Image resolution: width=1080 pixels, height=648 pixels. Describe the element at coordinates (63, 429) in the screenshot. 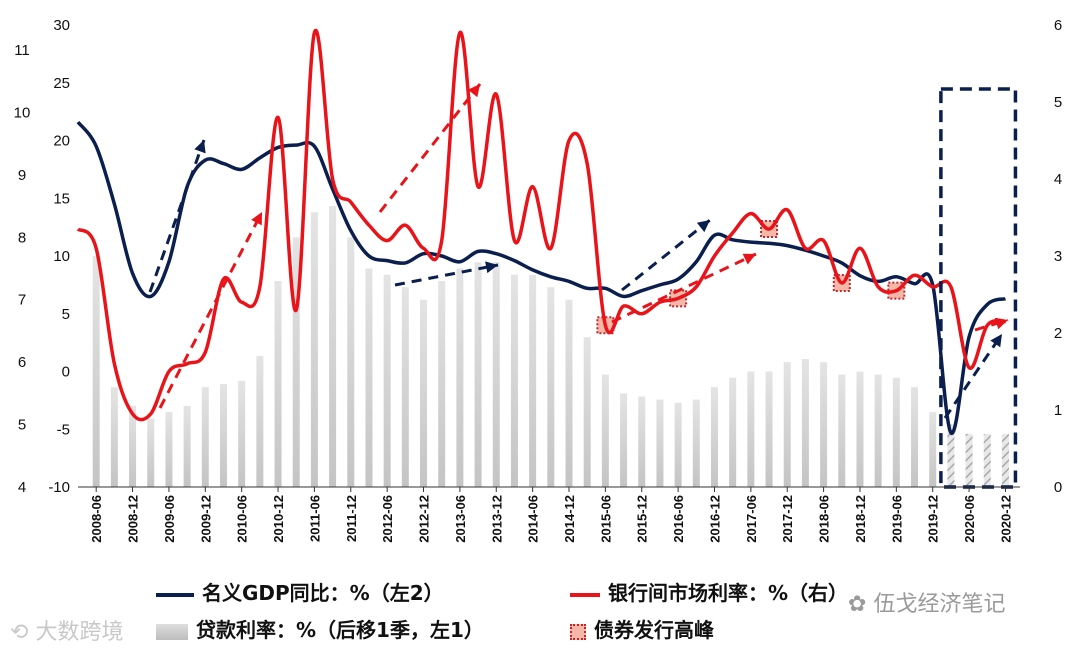

I see `left2-tick-label: -5` at that location.